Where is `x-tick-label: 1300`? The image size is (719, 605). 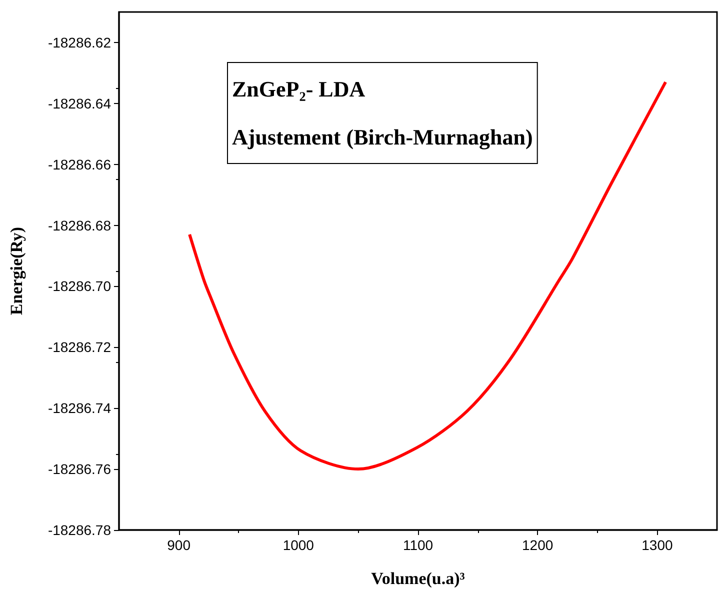 x-tick-label: 1300 is located at coordinates (657, 545).